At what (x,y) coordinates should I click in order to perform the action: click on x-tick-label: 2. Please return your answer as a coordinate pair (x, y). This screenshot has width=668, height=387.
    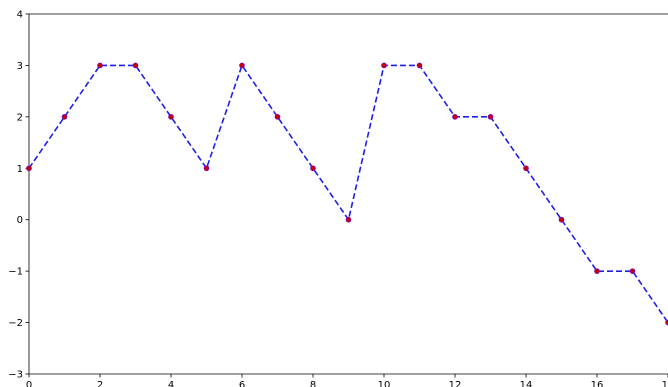
    Looking at the image, I should click on (100, 383).